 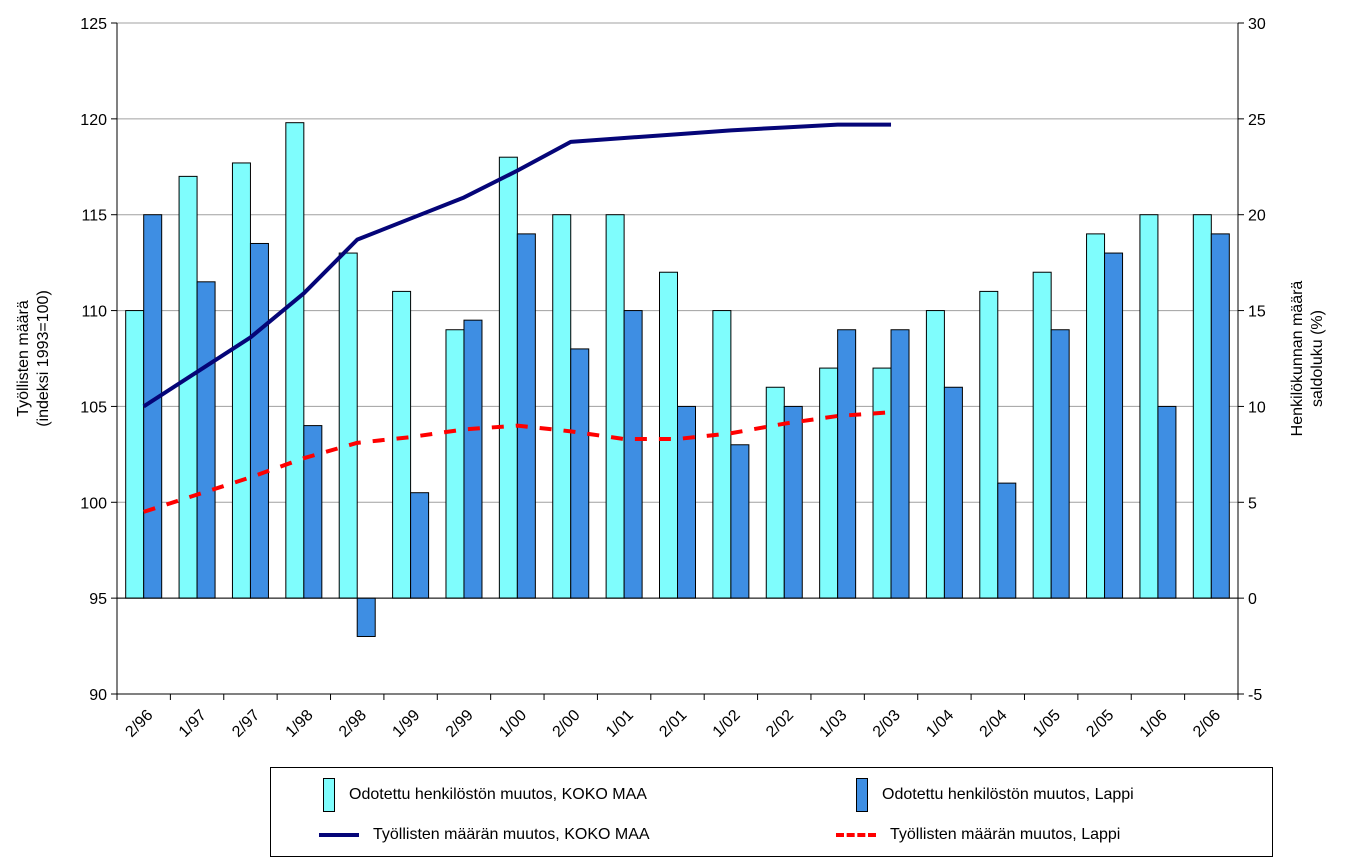 I want to click on x-tick-label: 1/98, so click(x=300, y=724).